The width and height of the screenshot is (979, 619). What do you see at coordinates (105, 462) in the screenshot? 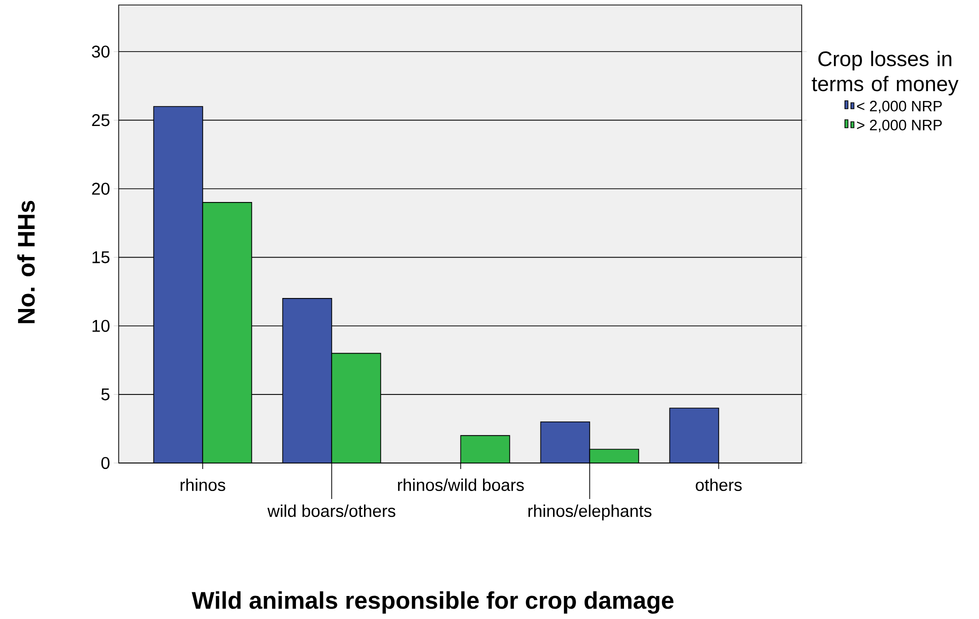
I see `y-tick-label: 0` at bounding box center [105, 462].